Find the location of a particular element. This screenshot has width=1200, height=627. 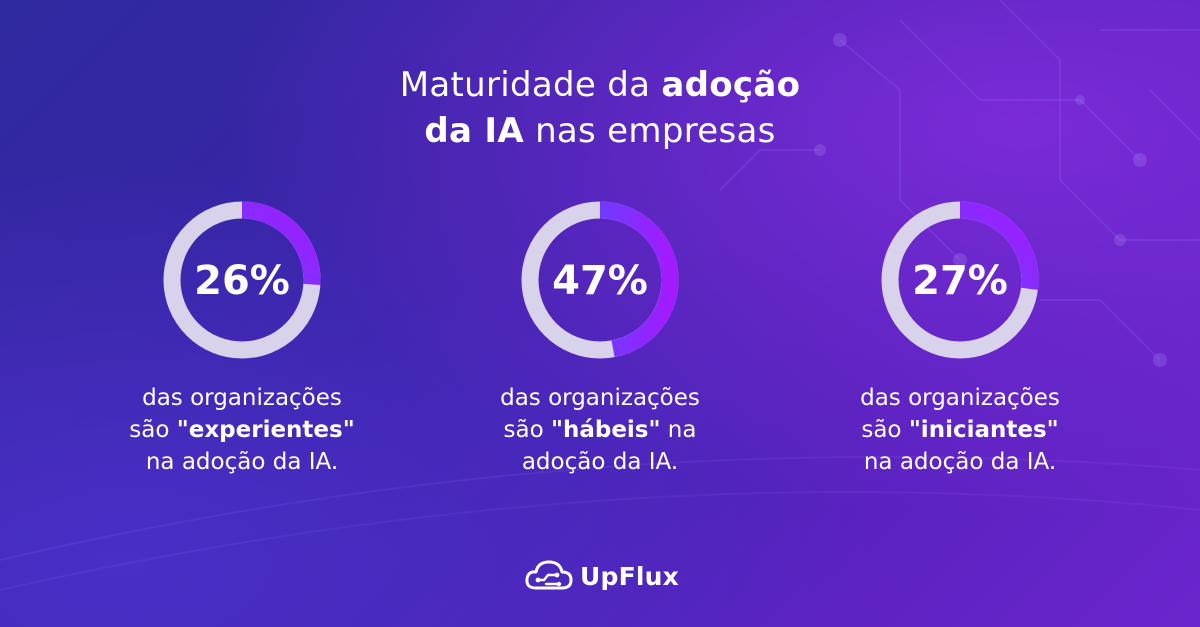

title-line-2: da IA nas empresas is located at coordinates (600, 131).